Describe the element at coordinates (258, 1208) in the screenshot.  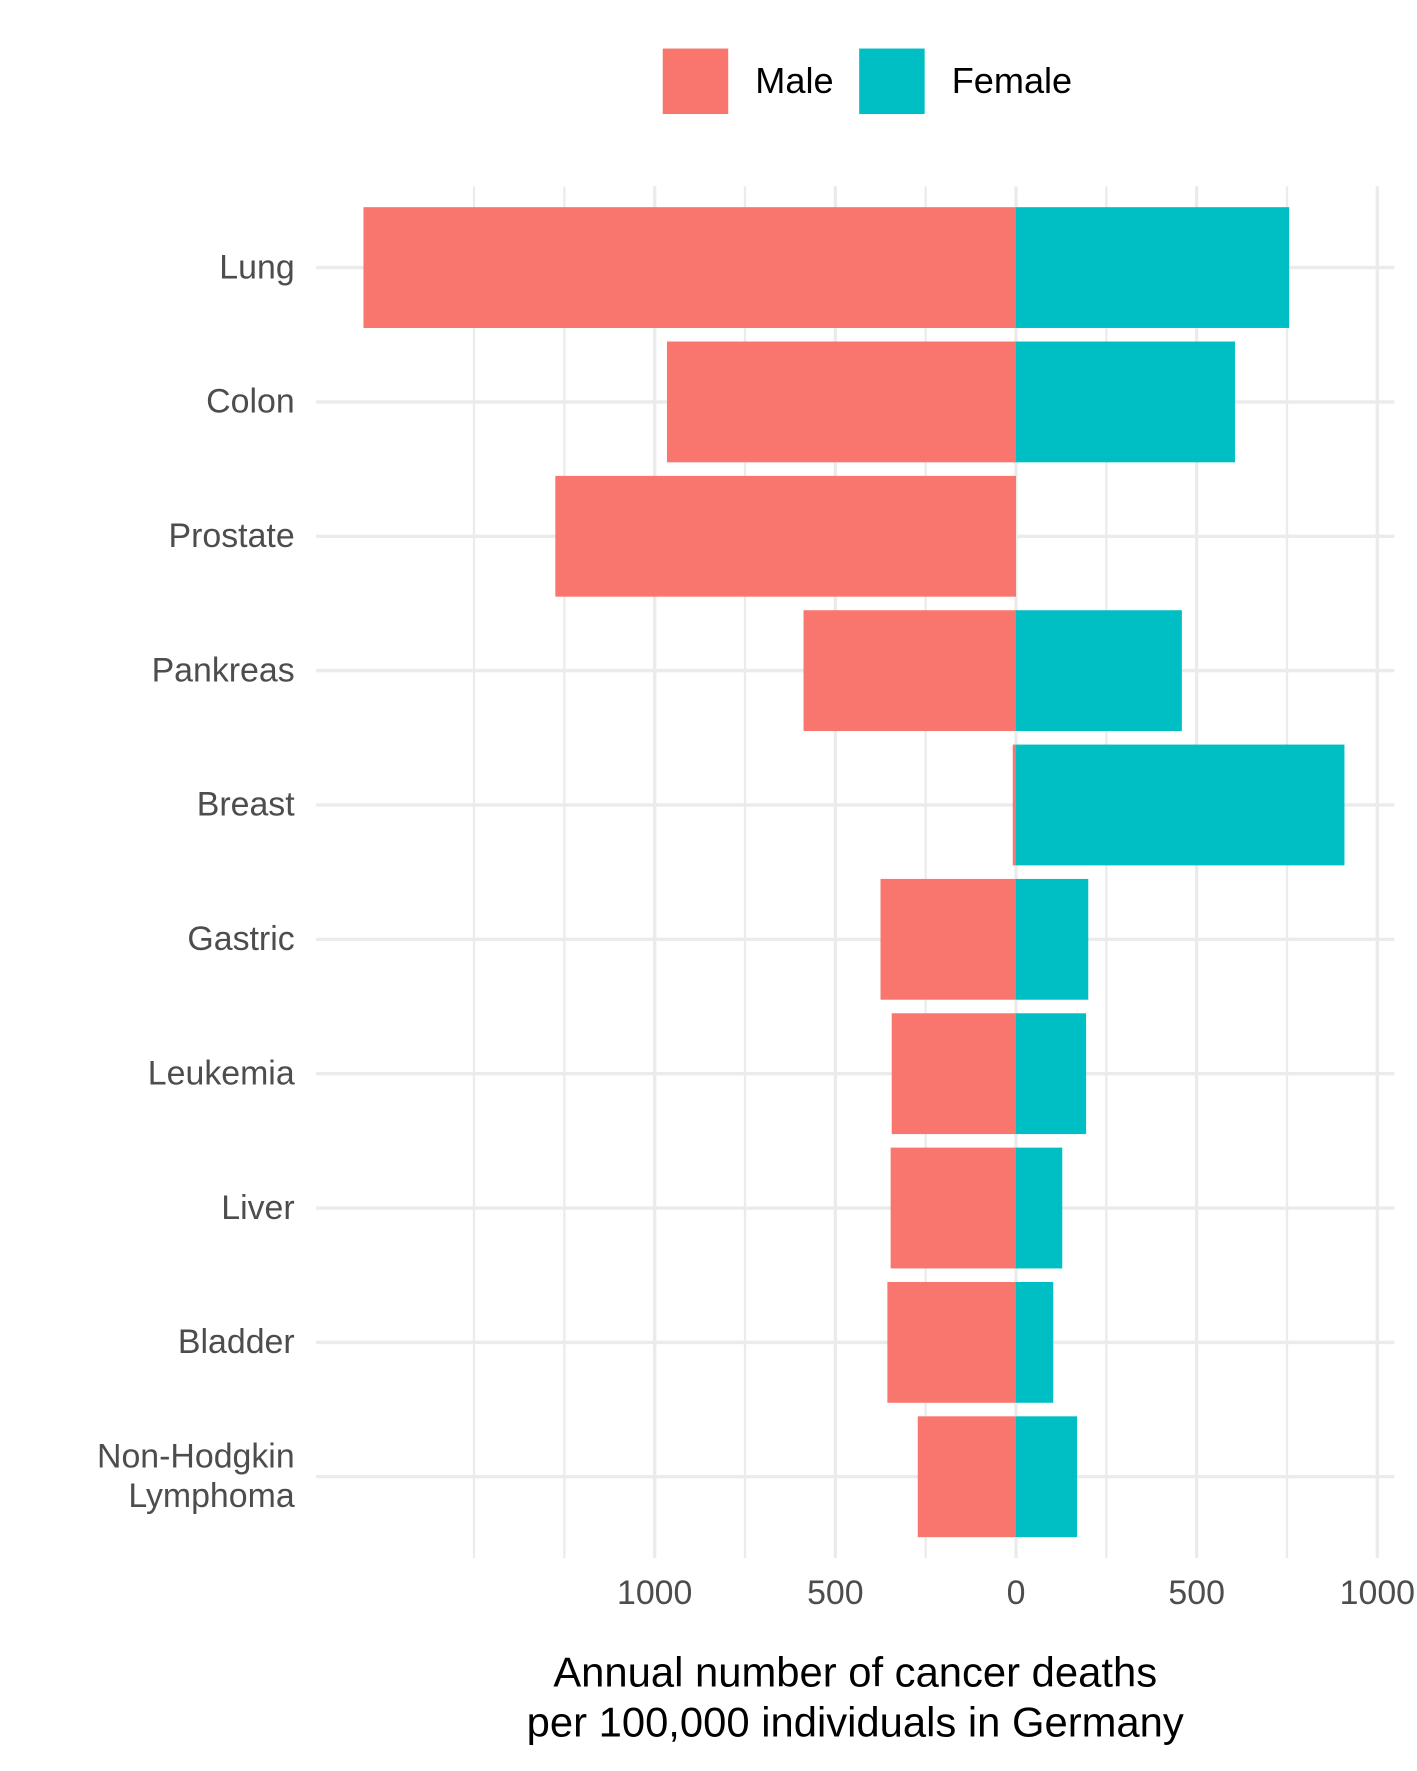
I see `y-tick-label: Liver` at that location.